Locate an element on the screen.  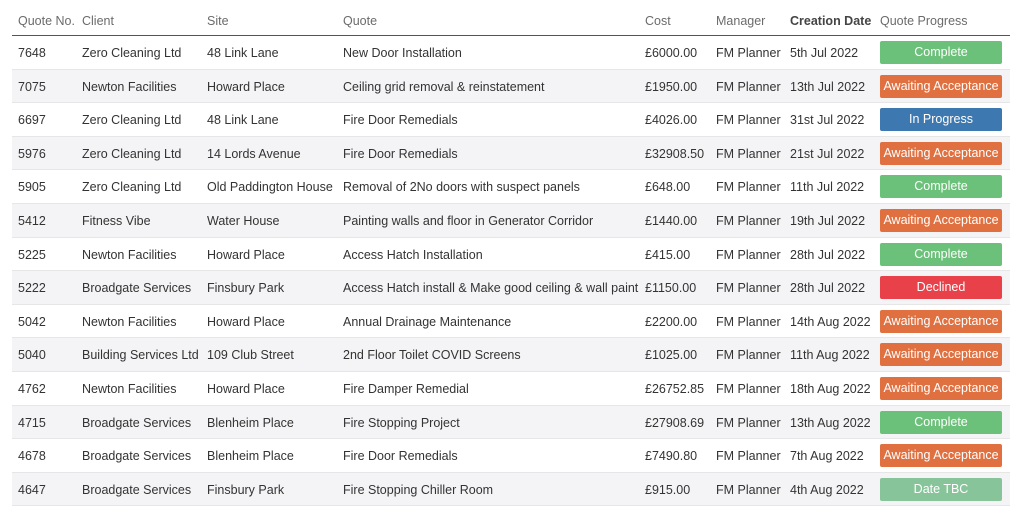
table-cell: 28th Jul 2022 is located at coordinates (828, 288).